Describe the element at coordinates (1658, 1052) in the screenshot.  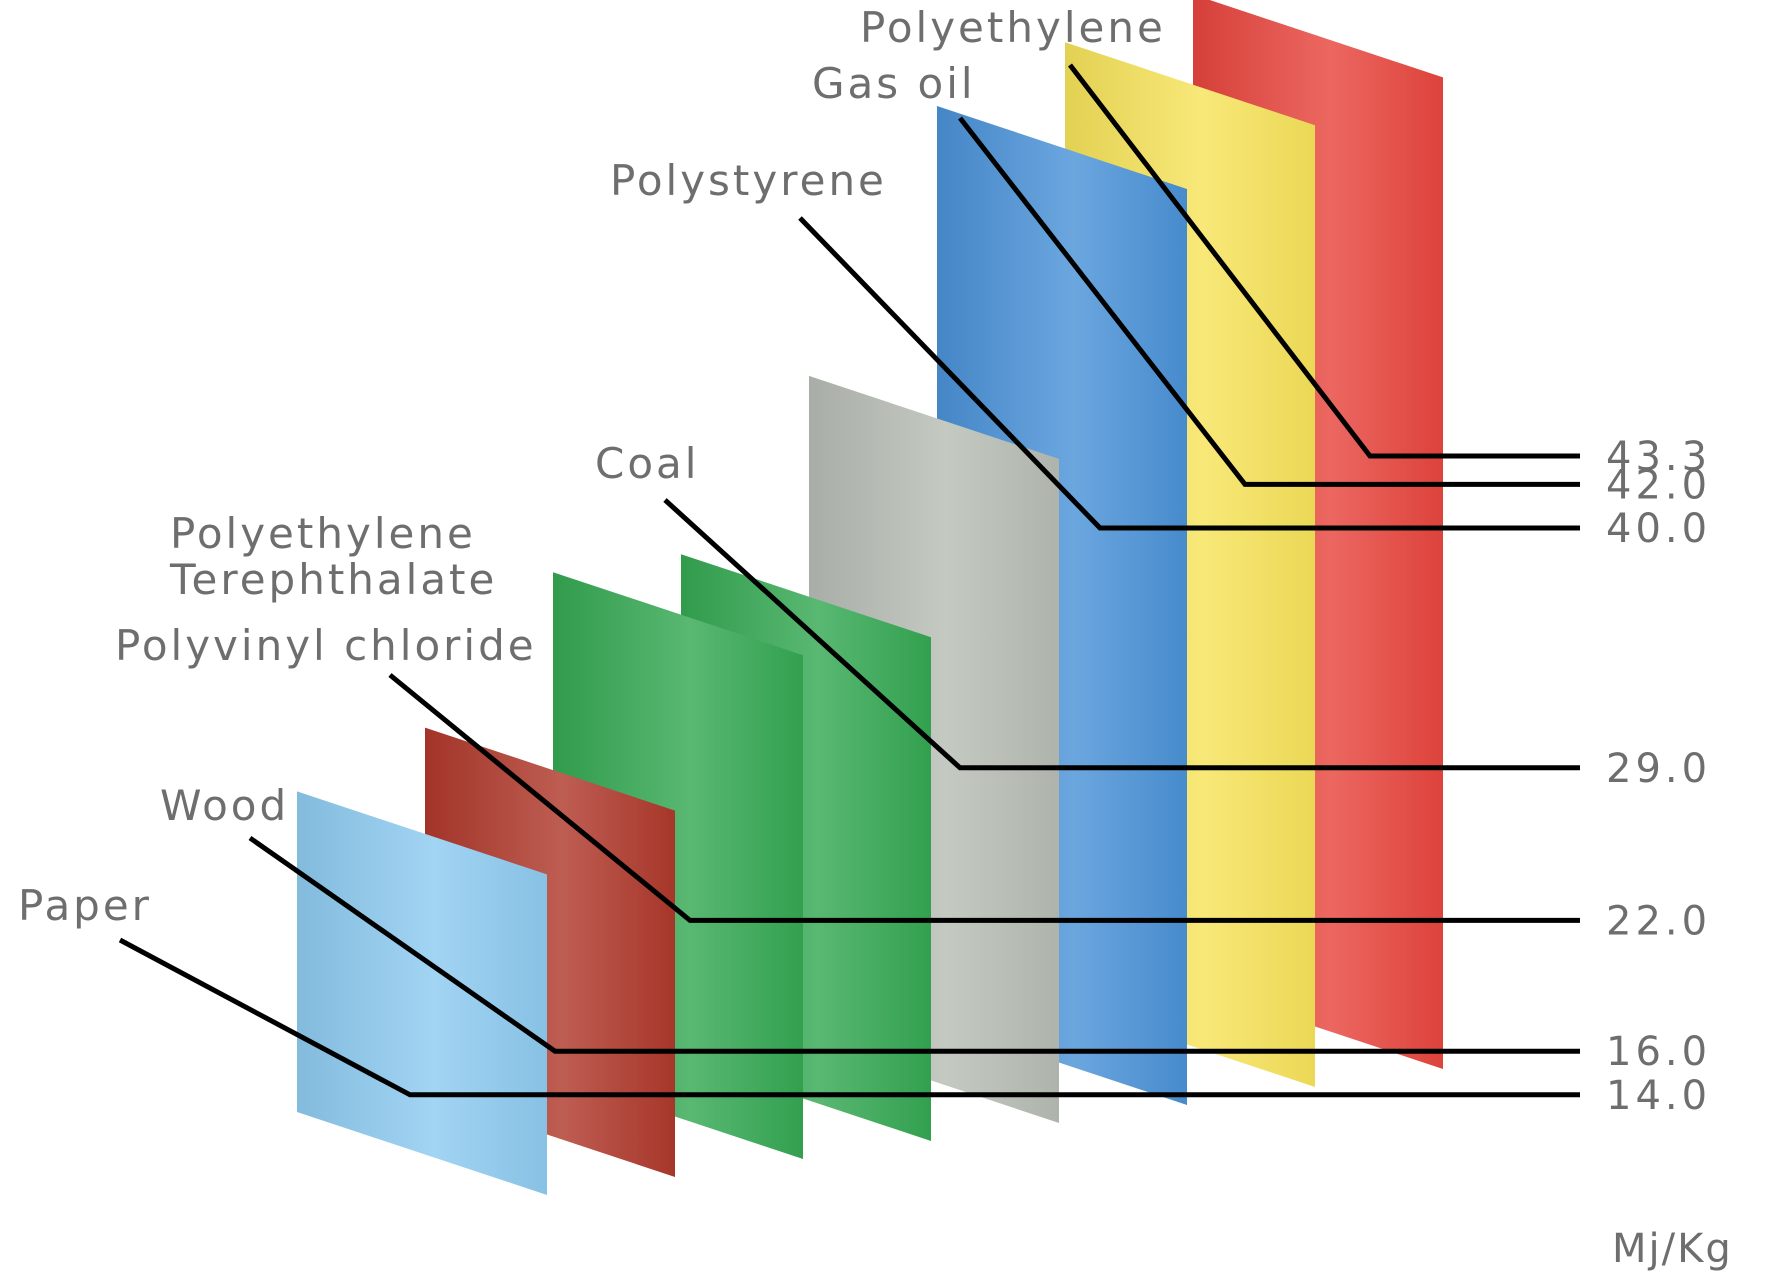
I see `value-label-16-0: 16.0` at that location.